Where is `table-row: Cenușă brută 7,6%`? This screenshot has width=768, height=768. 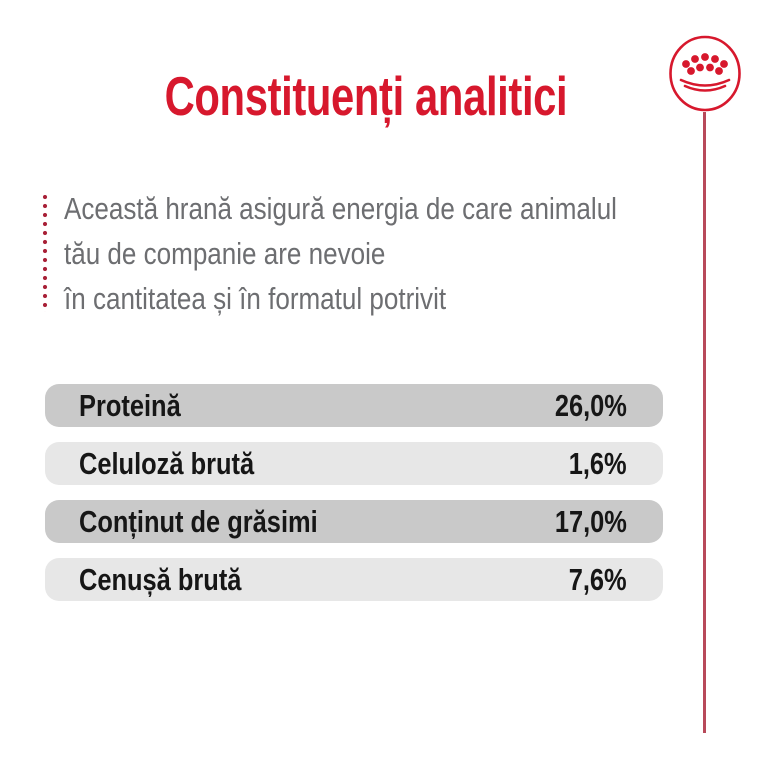
table-row: Cenușă brută 7,6% is located at coordinates (354, 579).